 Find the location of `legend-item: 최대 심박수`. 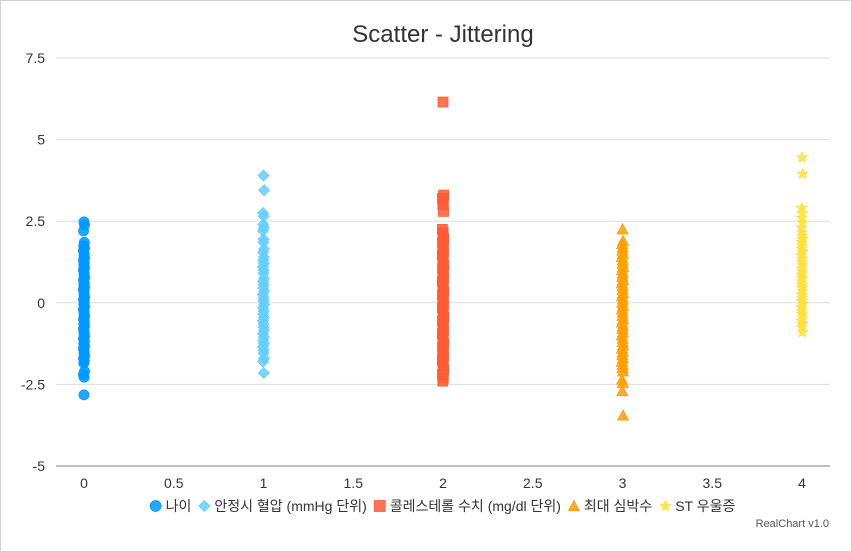

legend-item: 최대 심박수 is located at coordinates (609, 506).